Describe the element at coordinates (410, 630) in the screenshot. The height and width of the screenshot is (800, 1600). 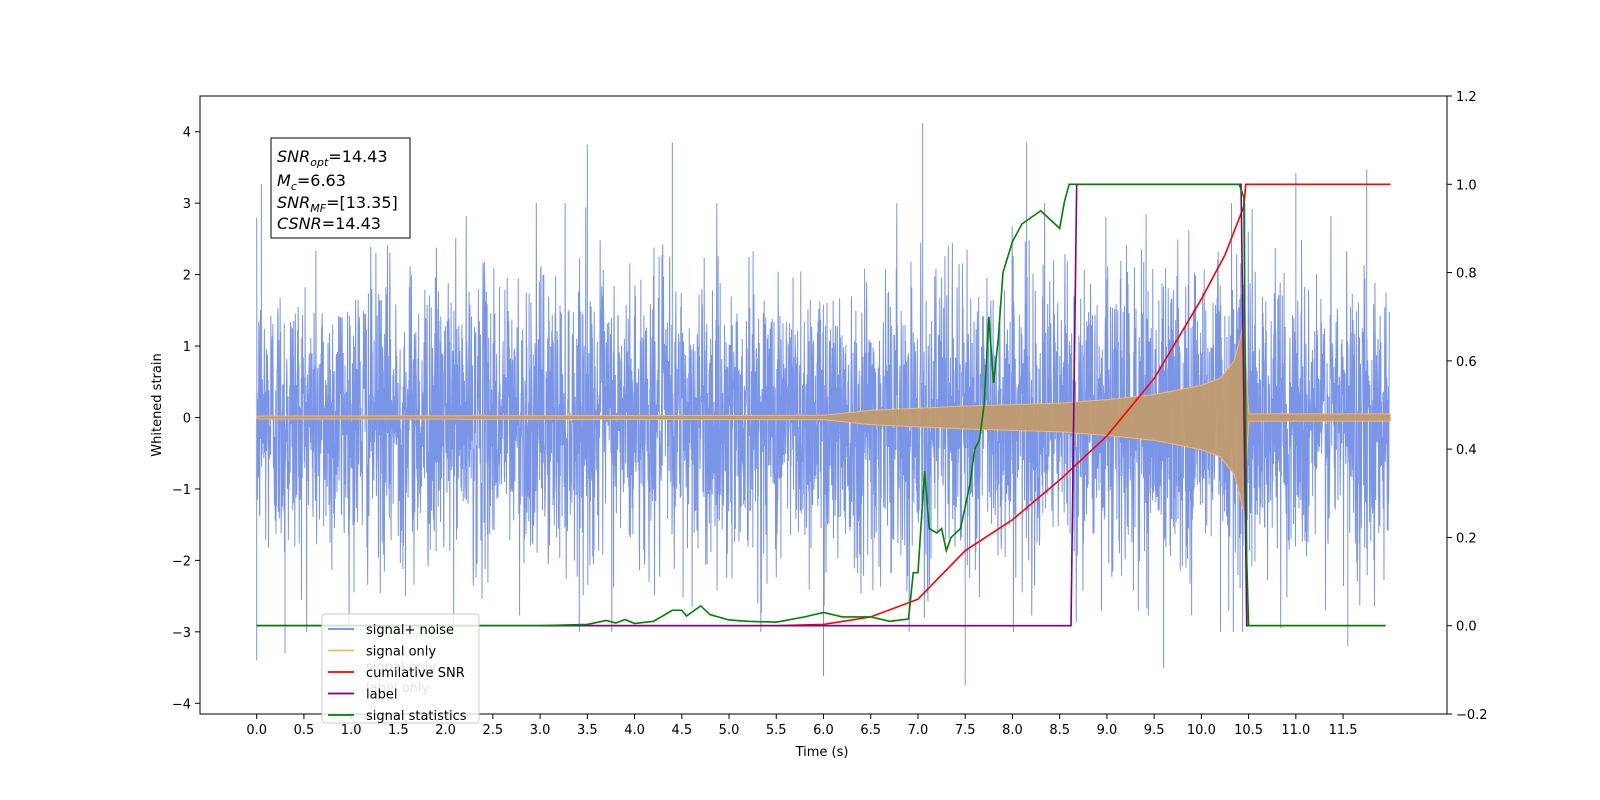
I see `legend-label: signal+ noise` at that location.